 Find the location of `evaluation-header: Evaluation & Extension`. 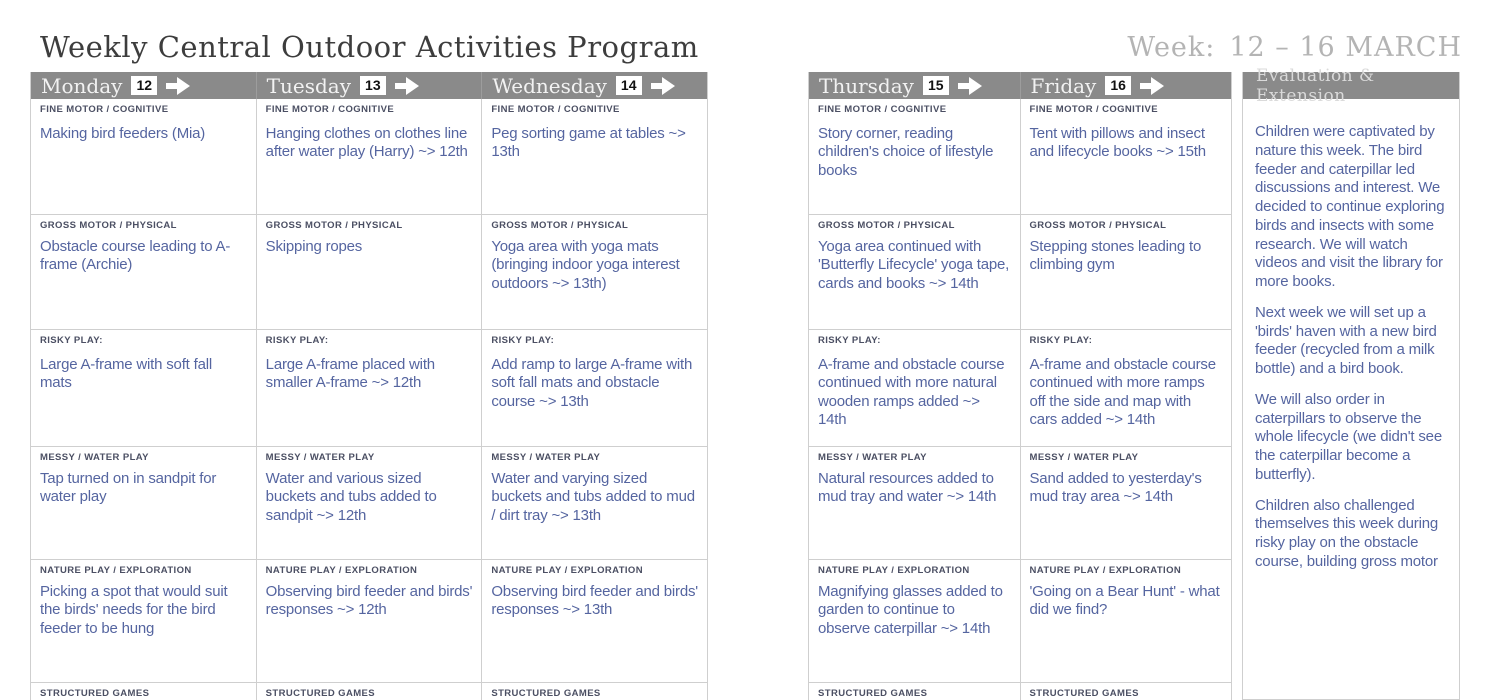

evaluation-header: Evaluation & Extension is located at coordinates (1351, 86).